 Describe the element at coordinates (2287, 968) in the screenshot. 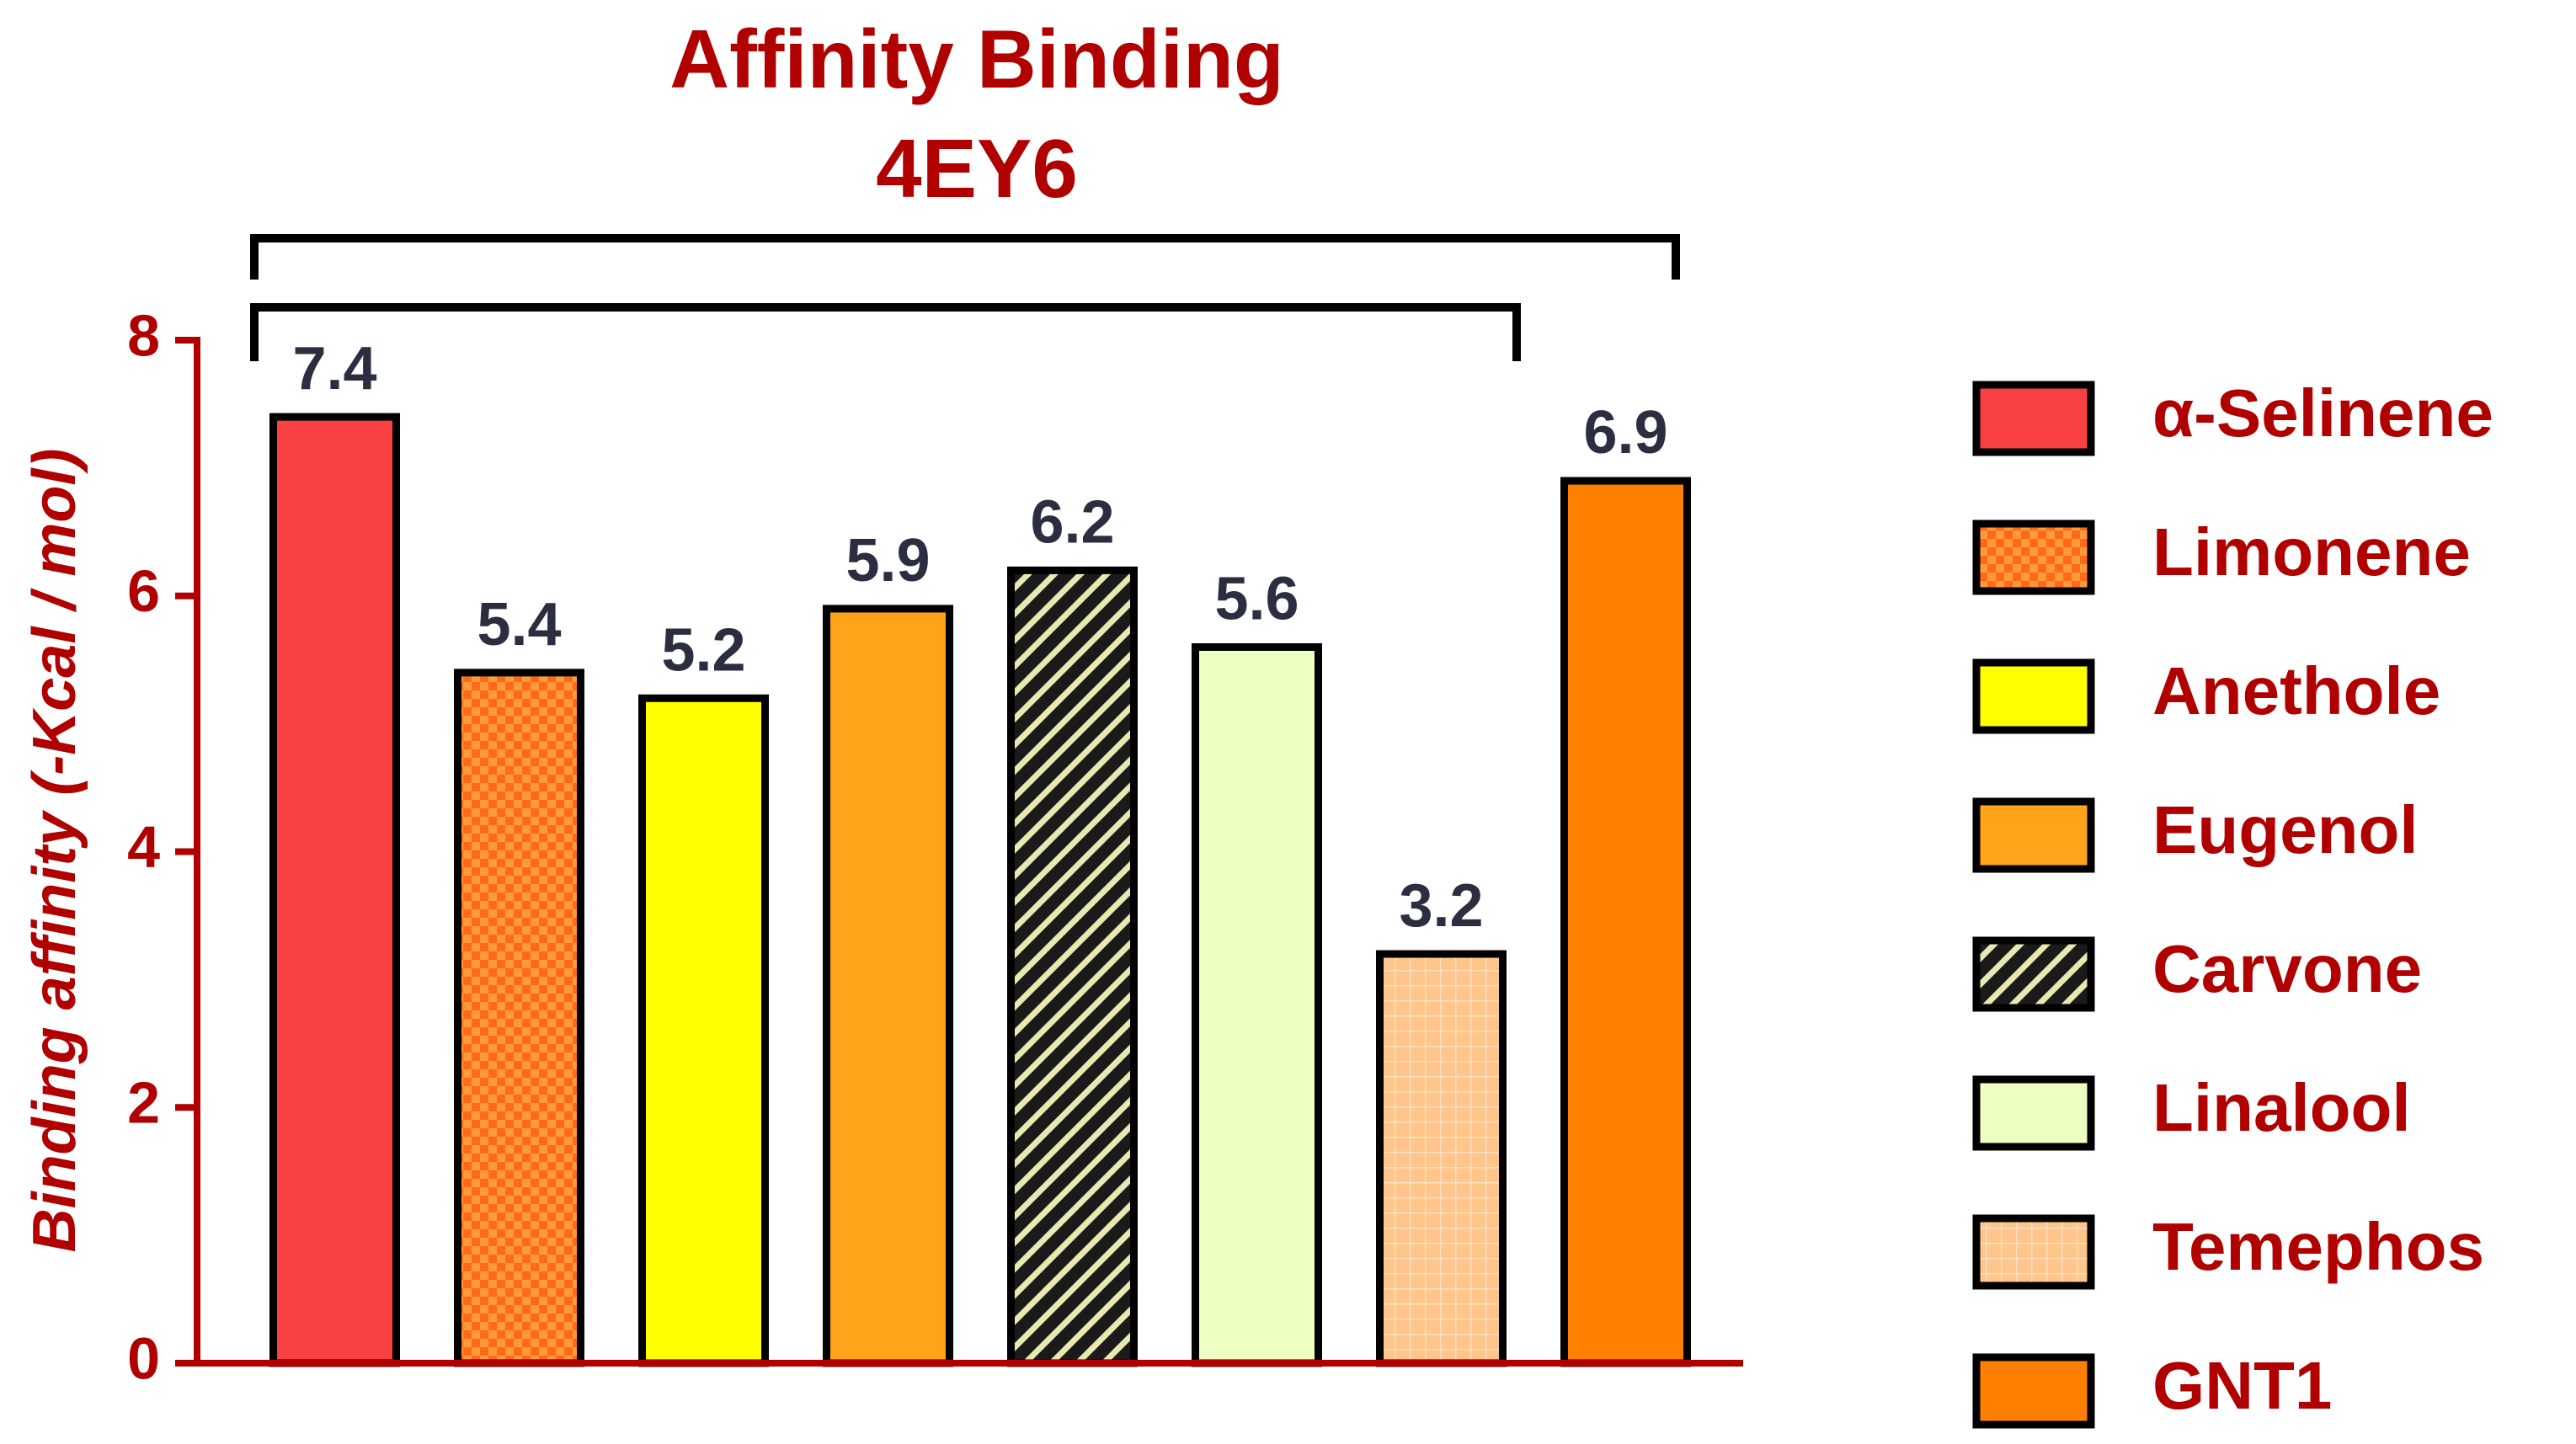

I see `legend-label: Carvone` at that location.